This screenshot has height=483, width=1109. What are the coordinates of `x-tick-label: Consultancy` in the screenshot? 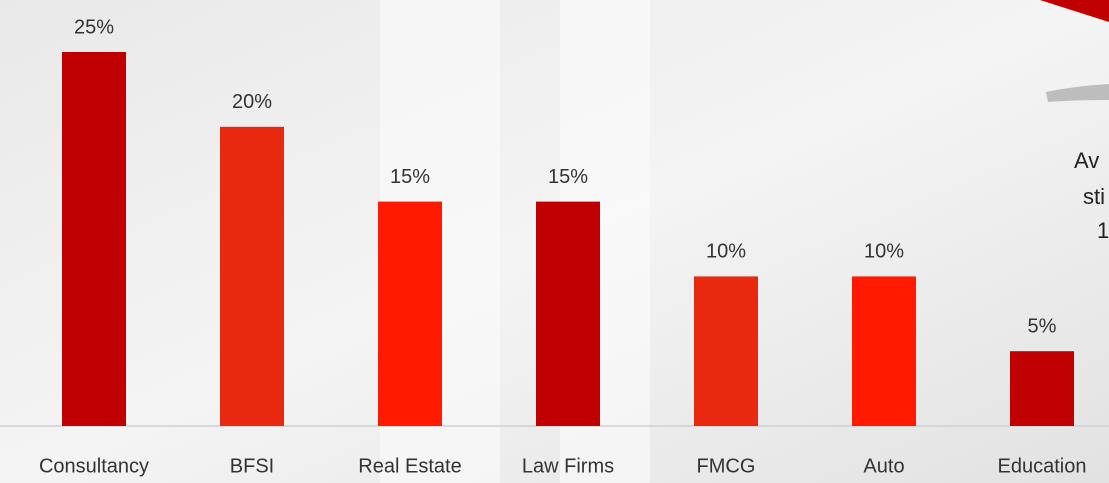 It's located at (94, 466).